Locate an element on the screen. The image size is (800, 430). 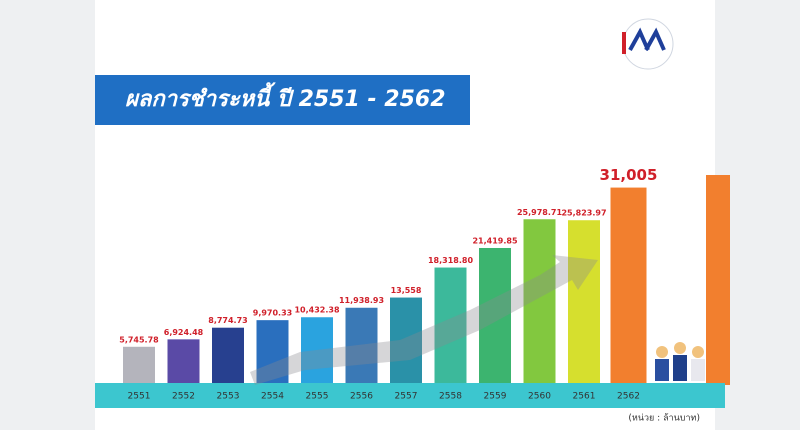
value-label: 21,419.85 is located at coordinates (494, 240).